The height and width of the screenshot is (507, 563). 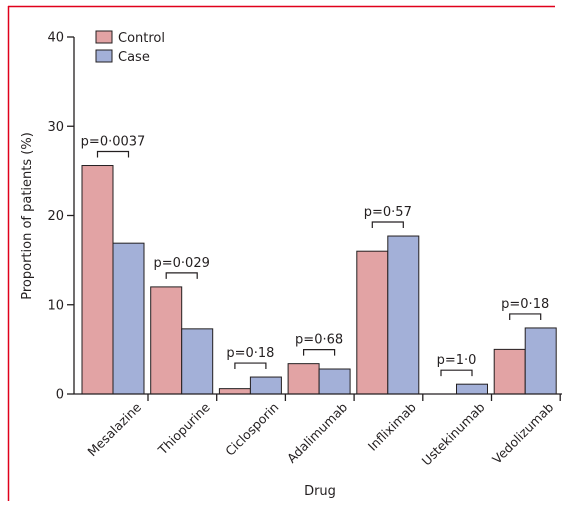 I want to click on y-tick-label: 0, so click(x=60, y=395).